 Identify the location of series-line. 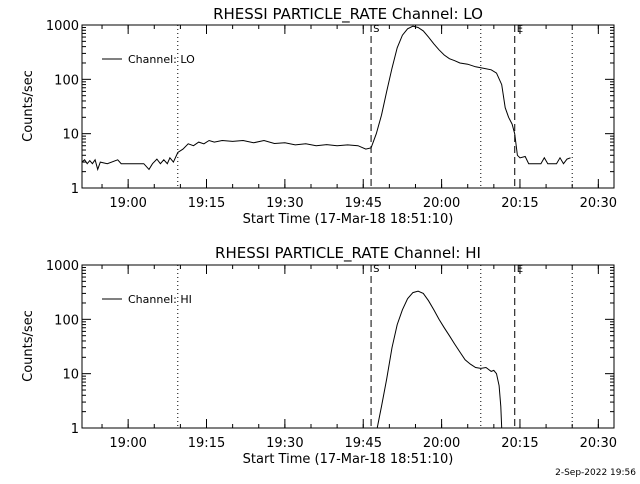
(439, 359).